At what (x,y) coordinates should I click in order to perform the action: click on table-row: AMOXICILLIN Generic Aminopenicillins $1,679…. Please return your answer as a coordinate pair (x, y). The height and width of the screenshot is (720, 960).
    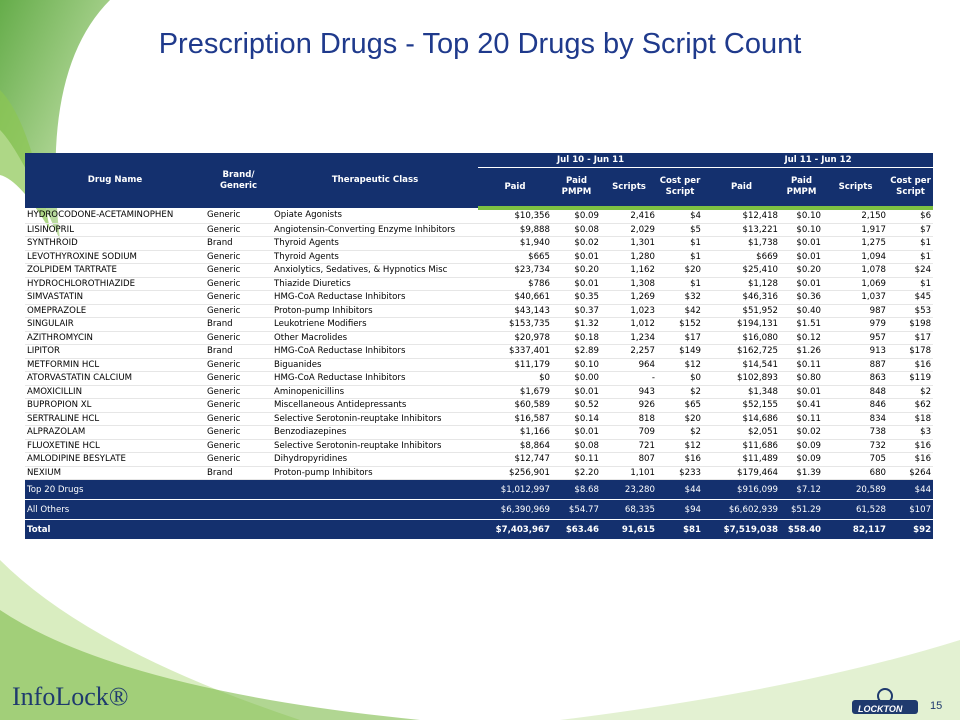
    Looking at the image, I should click on (479, 392).